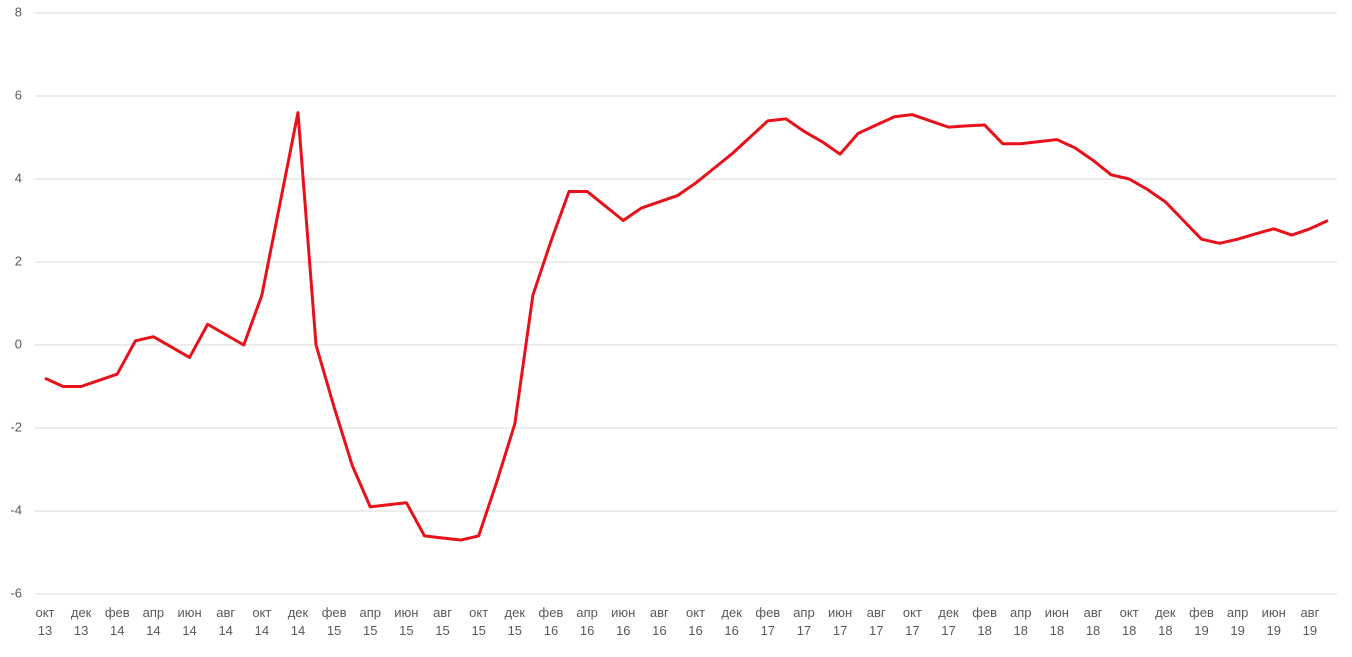 Image resolution: width=1352 pixels, height=657 pixels. What do you see at coordinates (768, 621) in the screenshot?
I see `x-tick-label: фев 17` at bounding box center [768, 621].